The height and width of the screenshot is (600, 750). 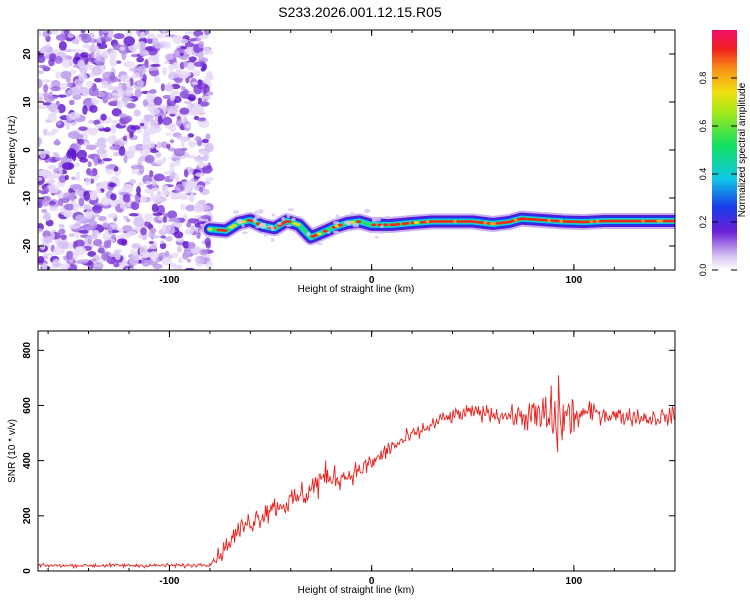 I want to click on noise-region, so click(x=126, y=150).